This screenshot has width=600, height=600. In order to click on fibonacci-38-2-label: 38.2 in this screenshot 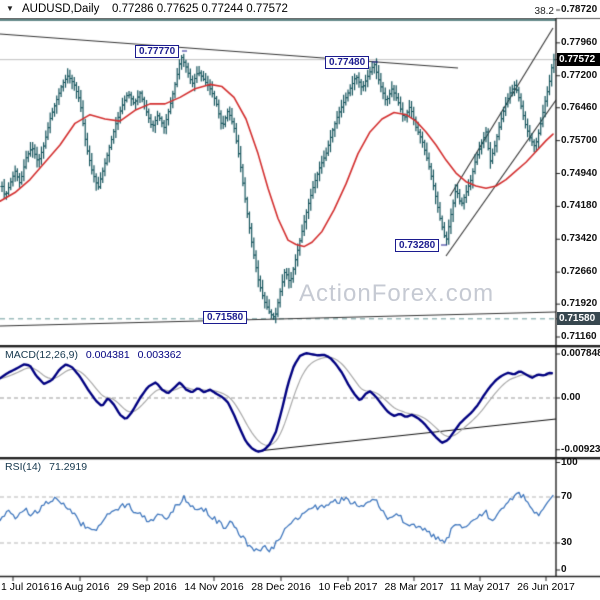, I will do `click(544, 11)`.